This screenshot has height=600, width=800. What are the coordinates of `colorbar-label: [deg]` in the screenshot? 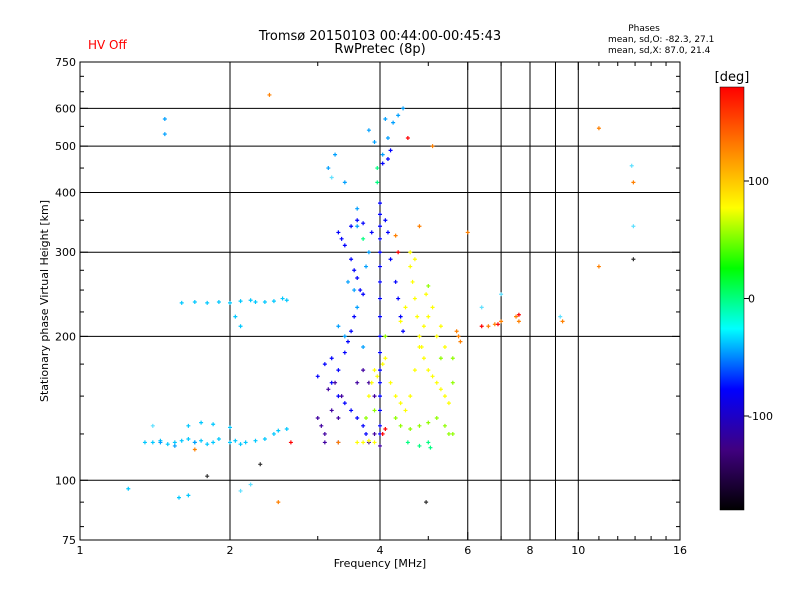 It's located at (732, 77).